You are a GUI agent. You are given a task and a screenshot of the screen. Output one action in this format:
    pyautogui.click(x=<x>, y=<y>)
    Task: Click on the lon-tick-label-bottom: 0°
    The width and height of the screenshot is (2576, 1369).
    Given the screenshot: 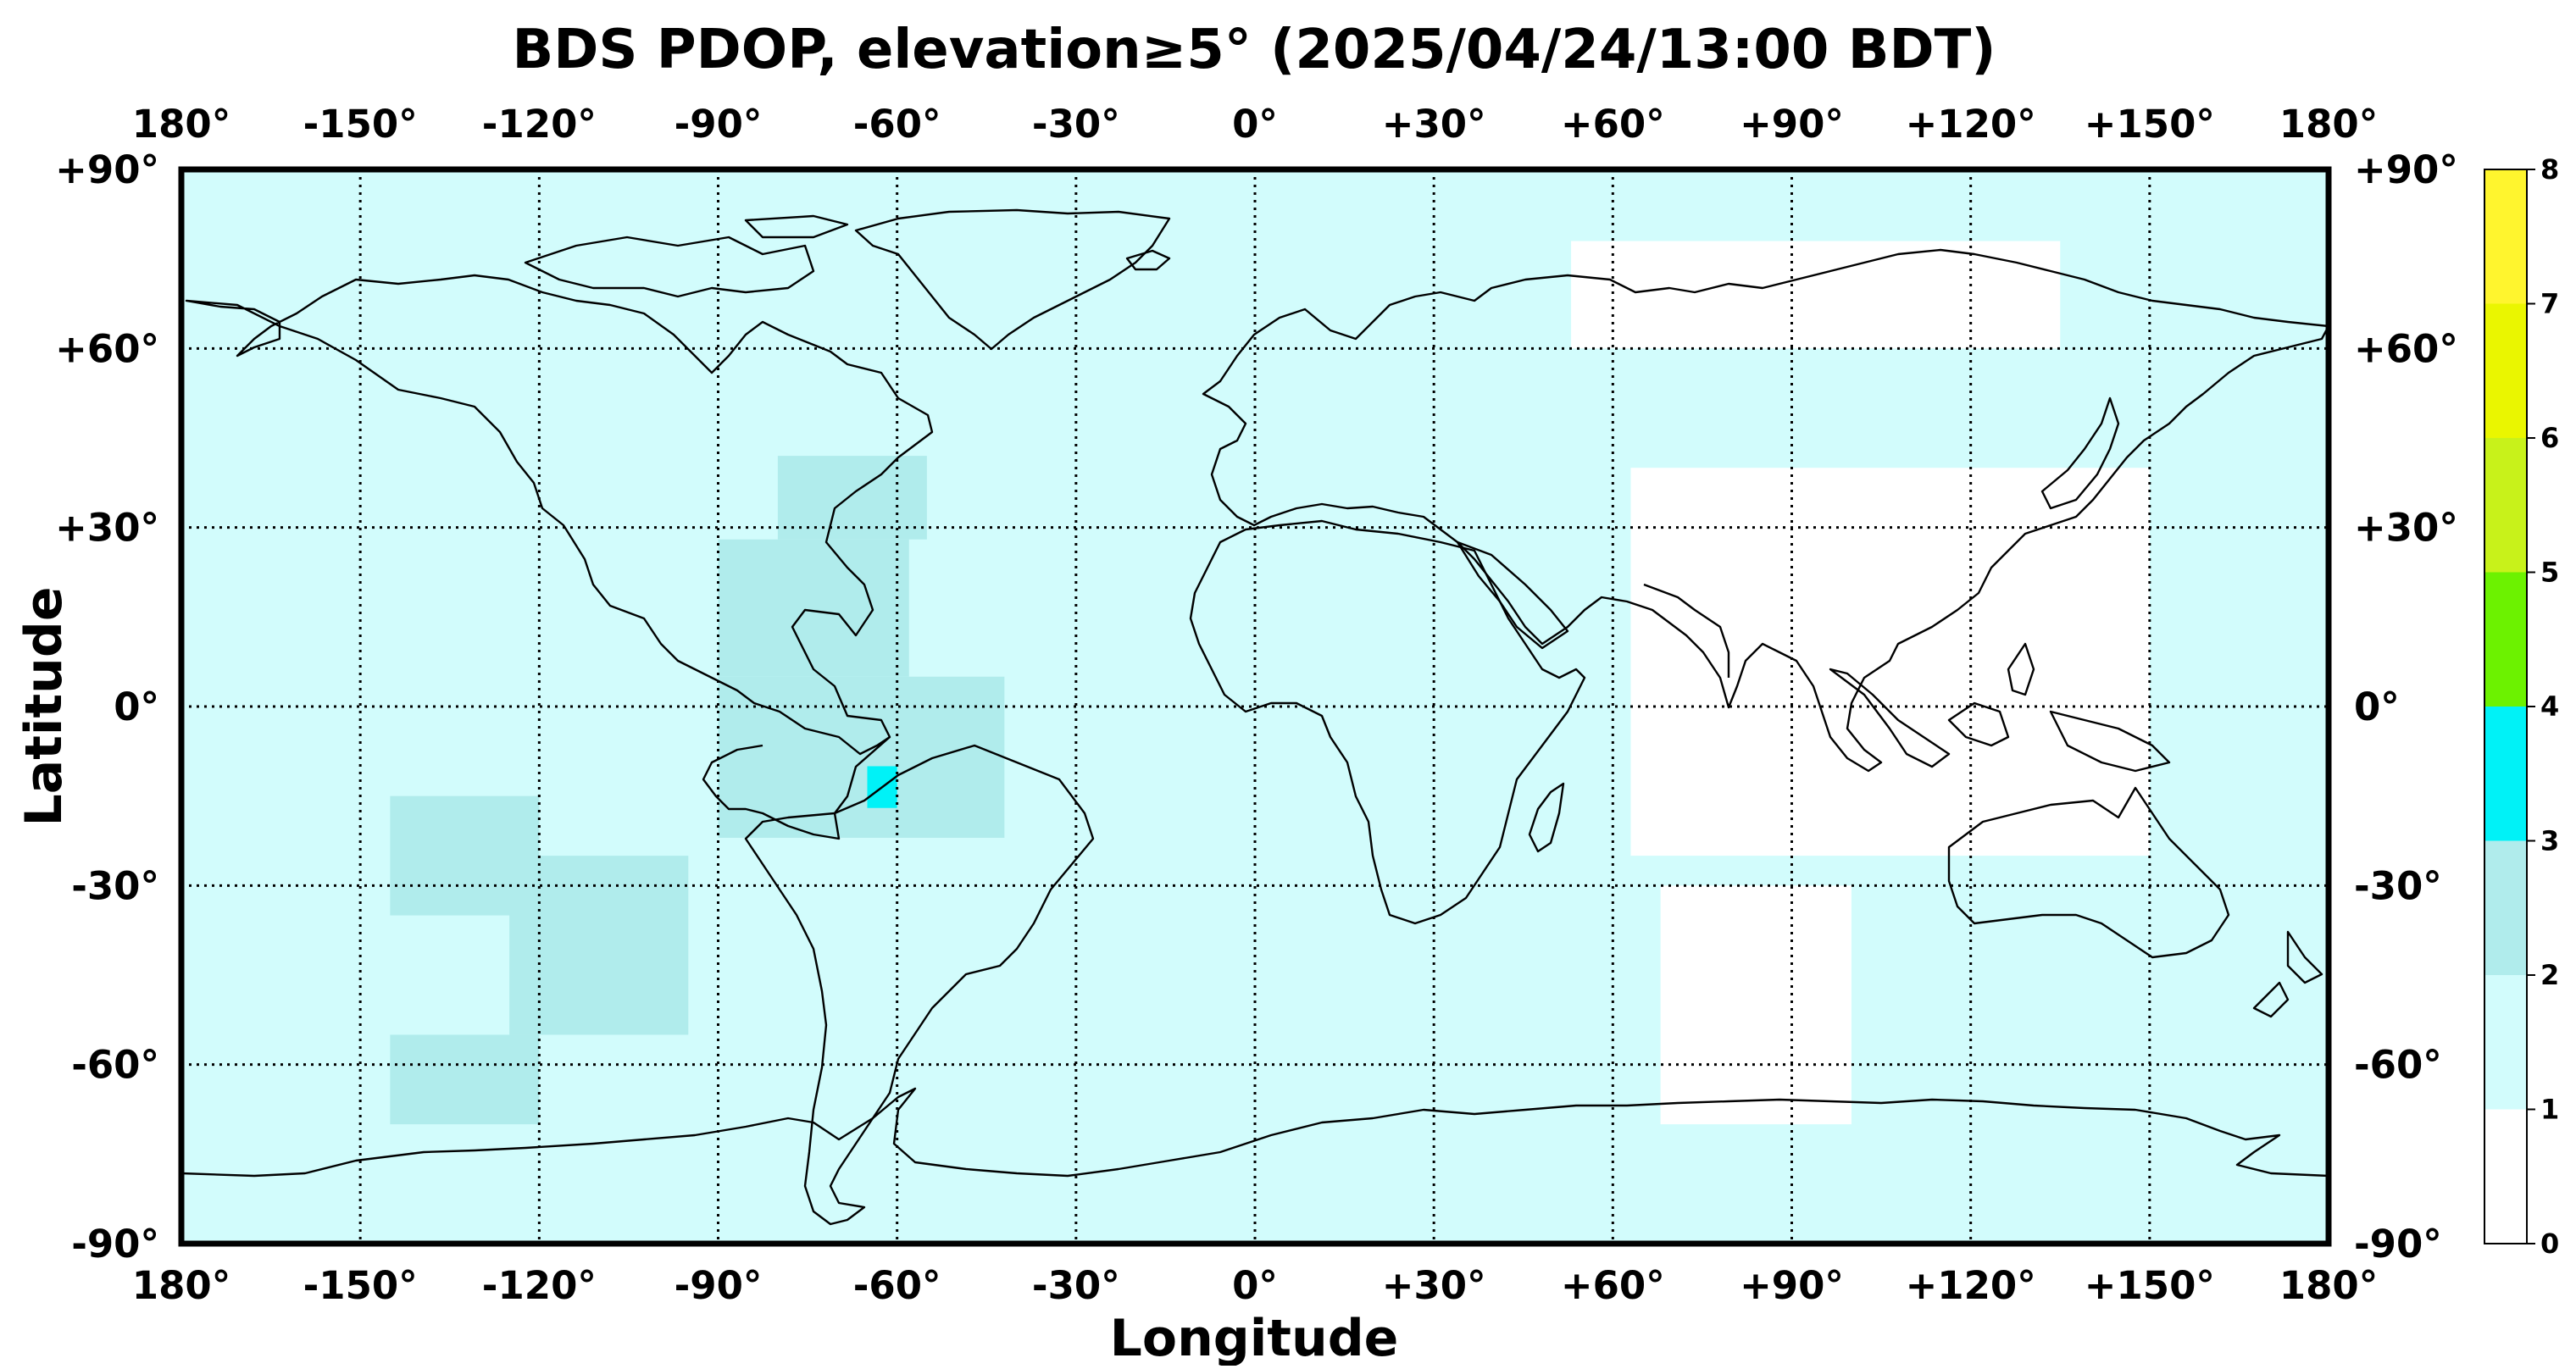 What is the action you would take?
    pyautogui.click(x=1255, y=1285)
    